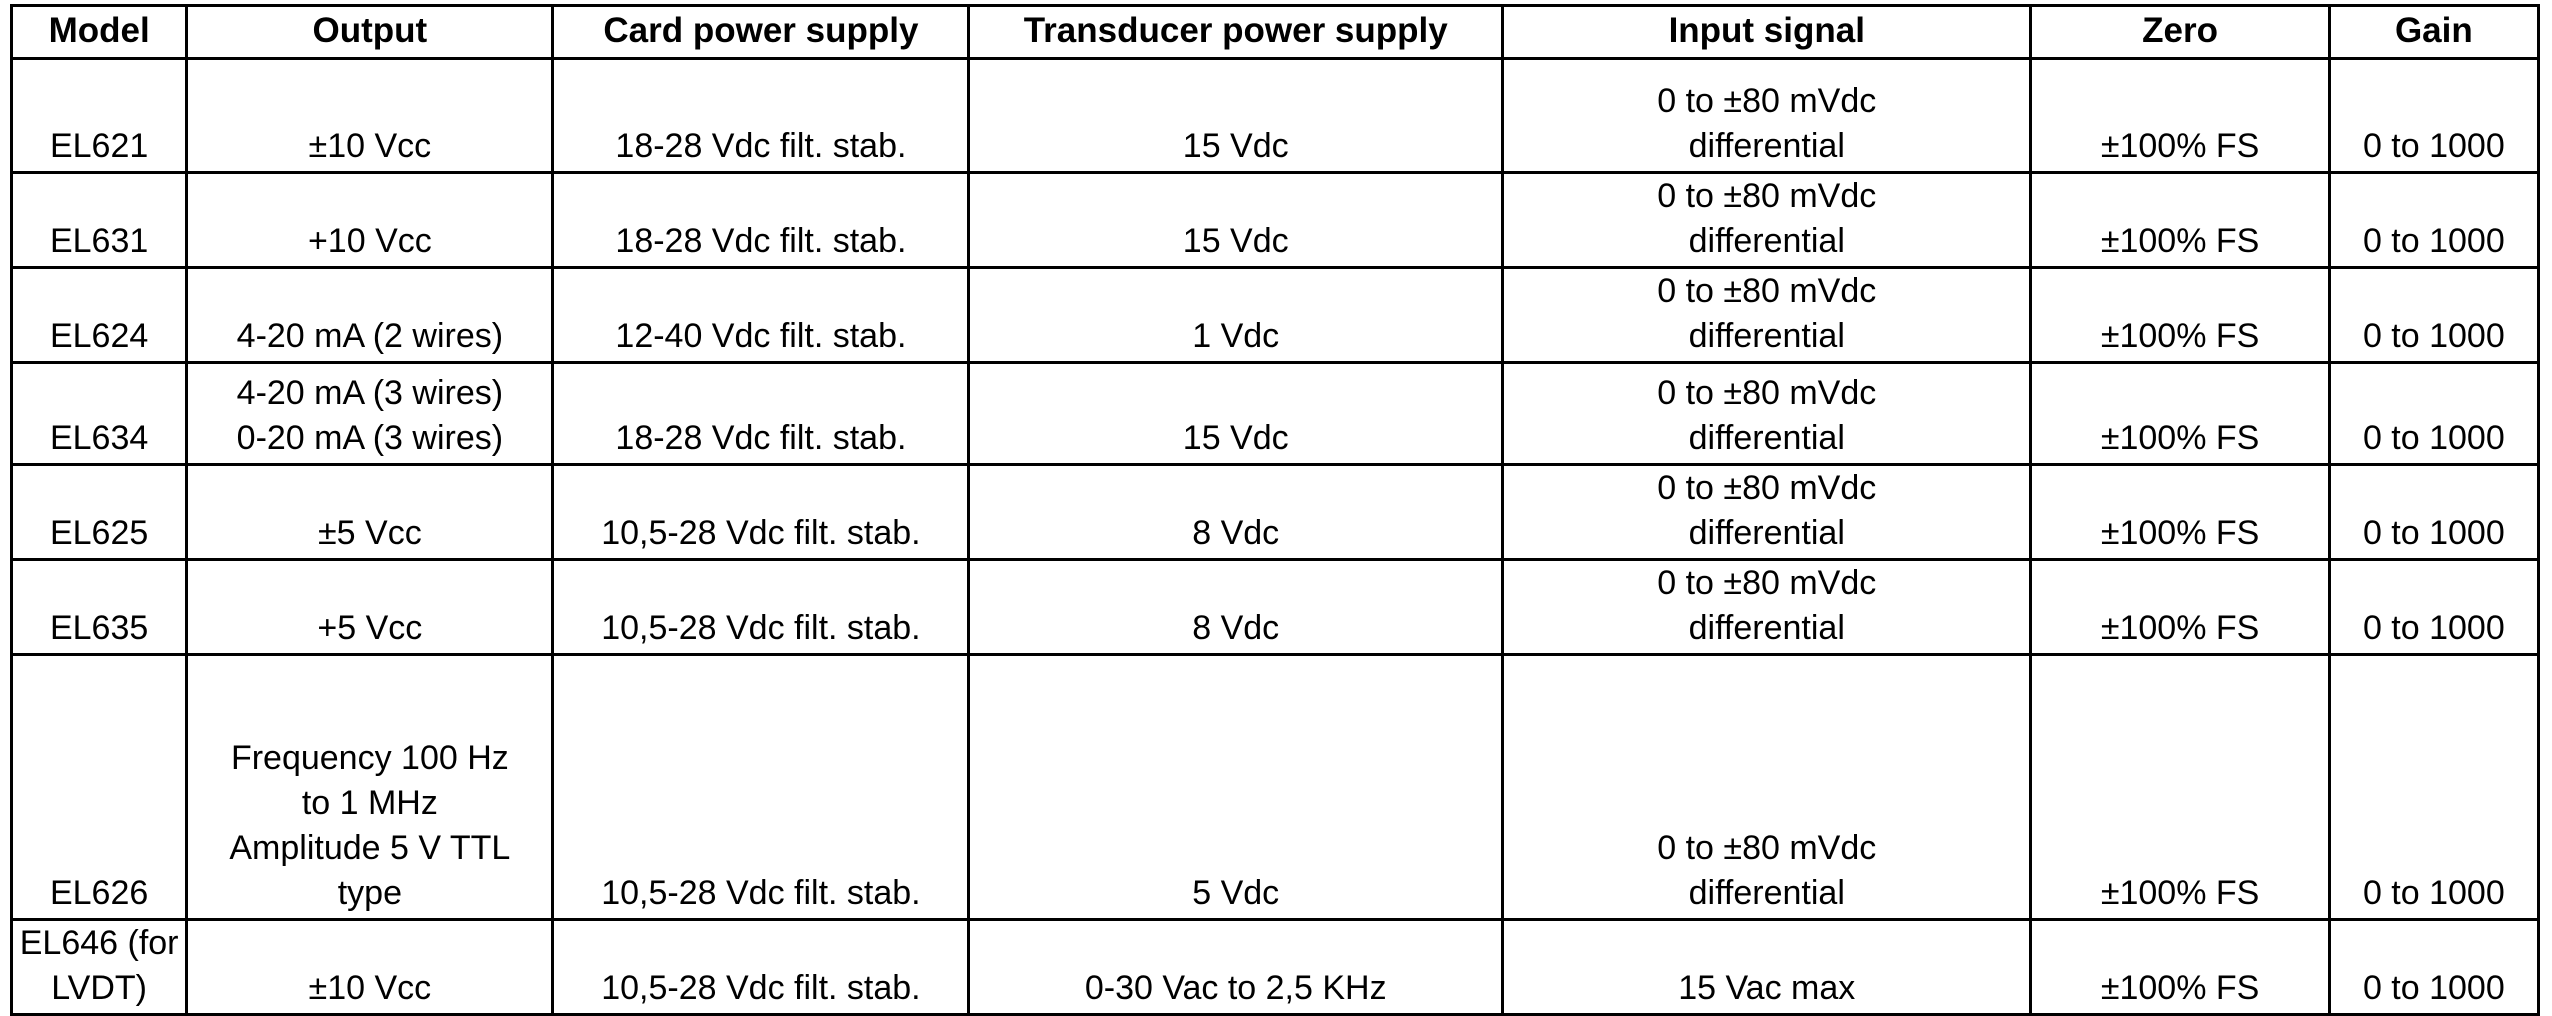  Describe the element at coordinates (99, 315) in the screenshot. I see `cell-model: EL624` at that location.